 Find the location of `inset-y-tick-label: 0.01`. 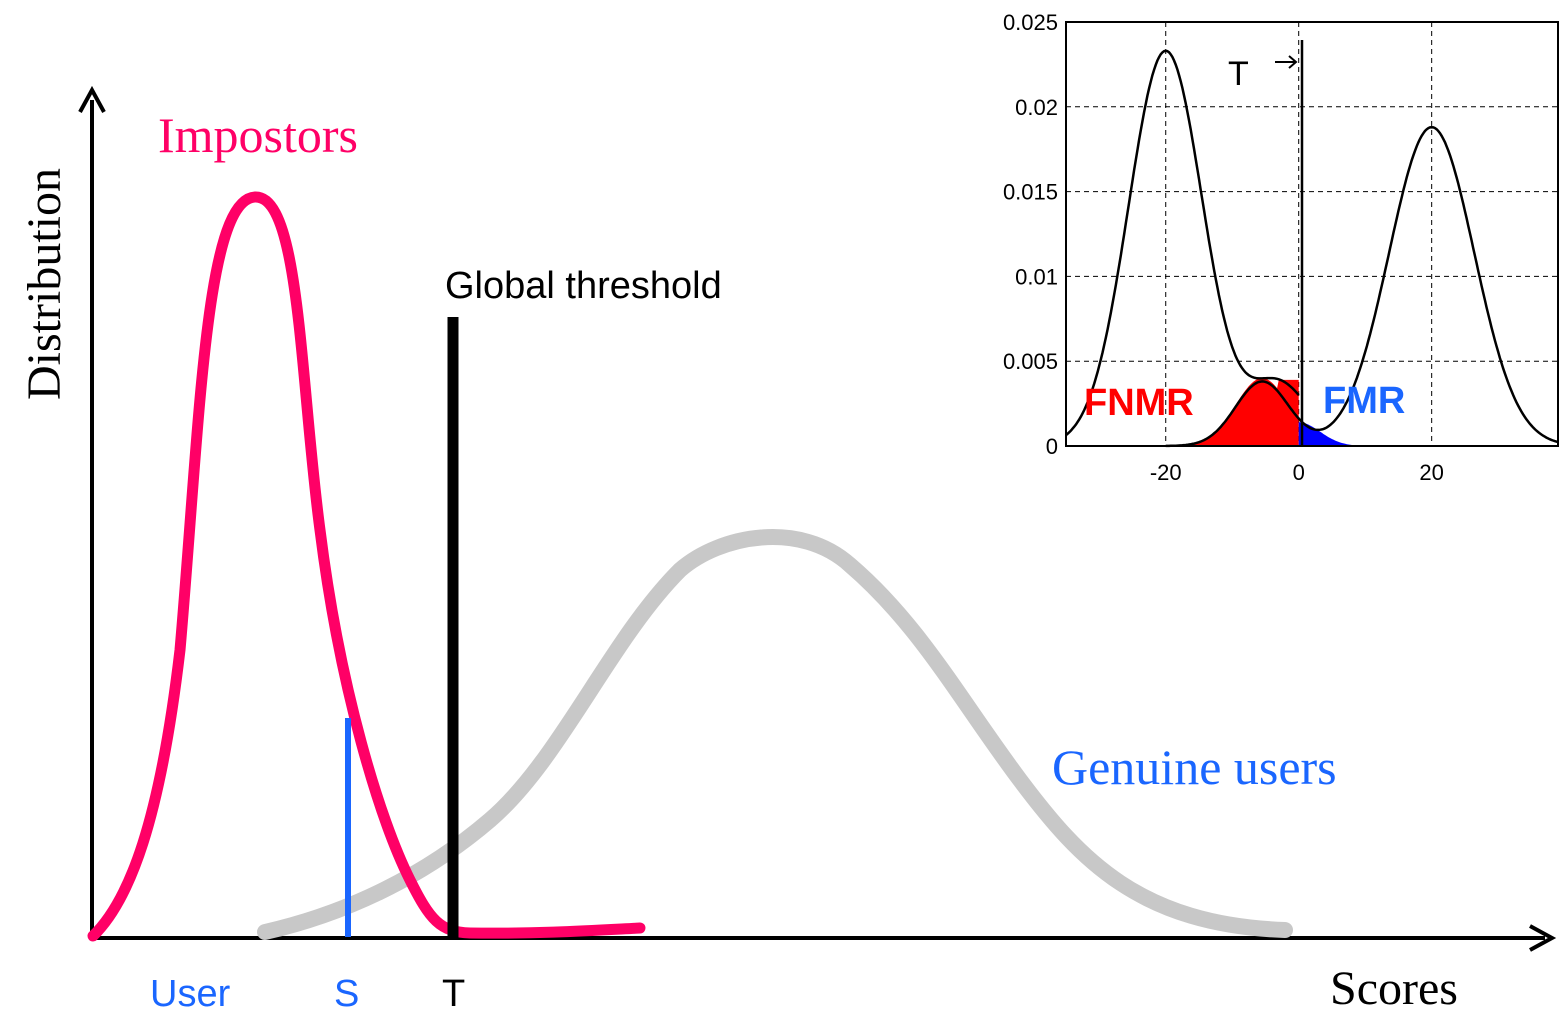

inset-y-tick-label: 0.01 is located at coordinates (1036, 276).